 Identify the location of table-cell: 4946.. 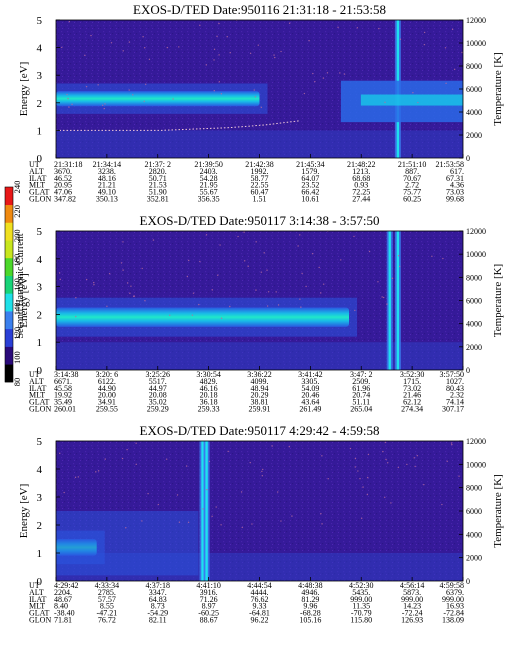
(310, 592).